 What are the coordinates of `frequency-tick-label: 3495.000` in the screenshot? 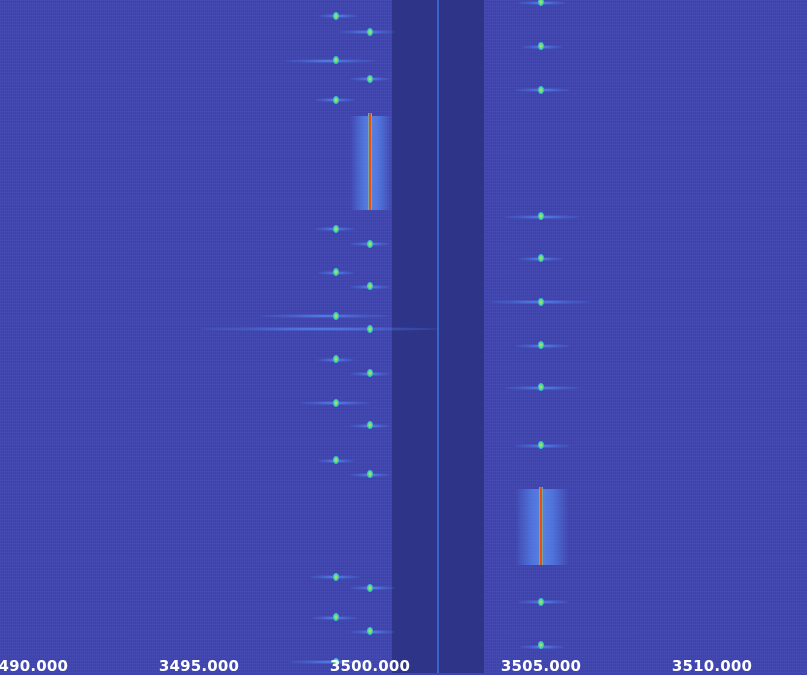 It's located at (199, 666).